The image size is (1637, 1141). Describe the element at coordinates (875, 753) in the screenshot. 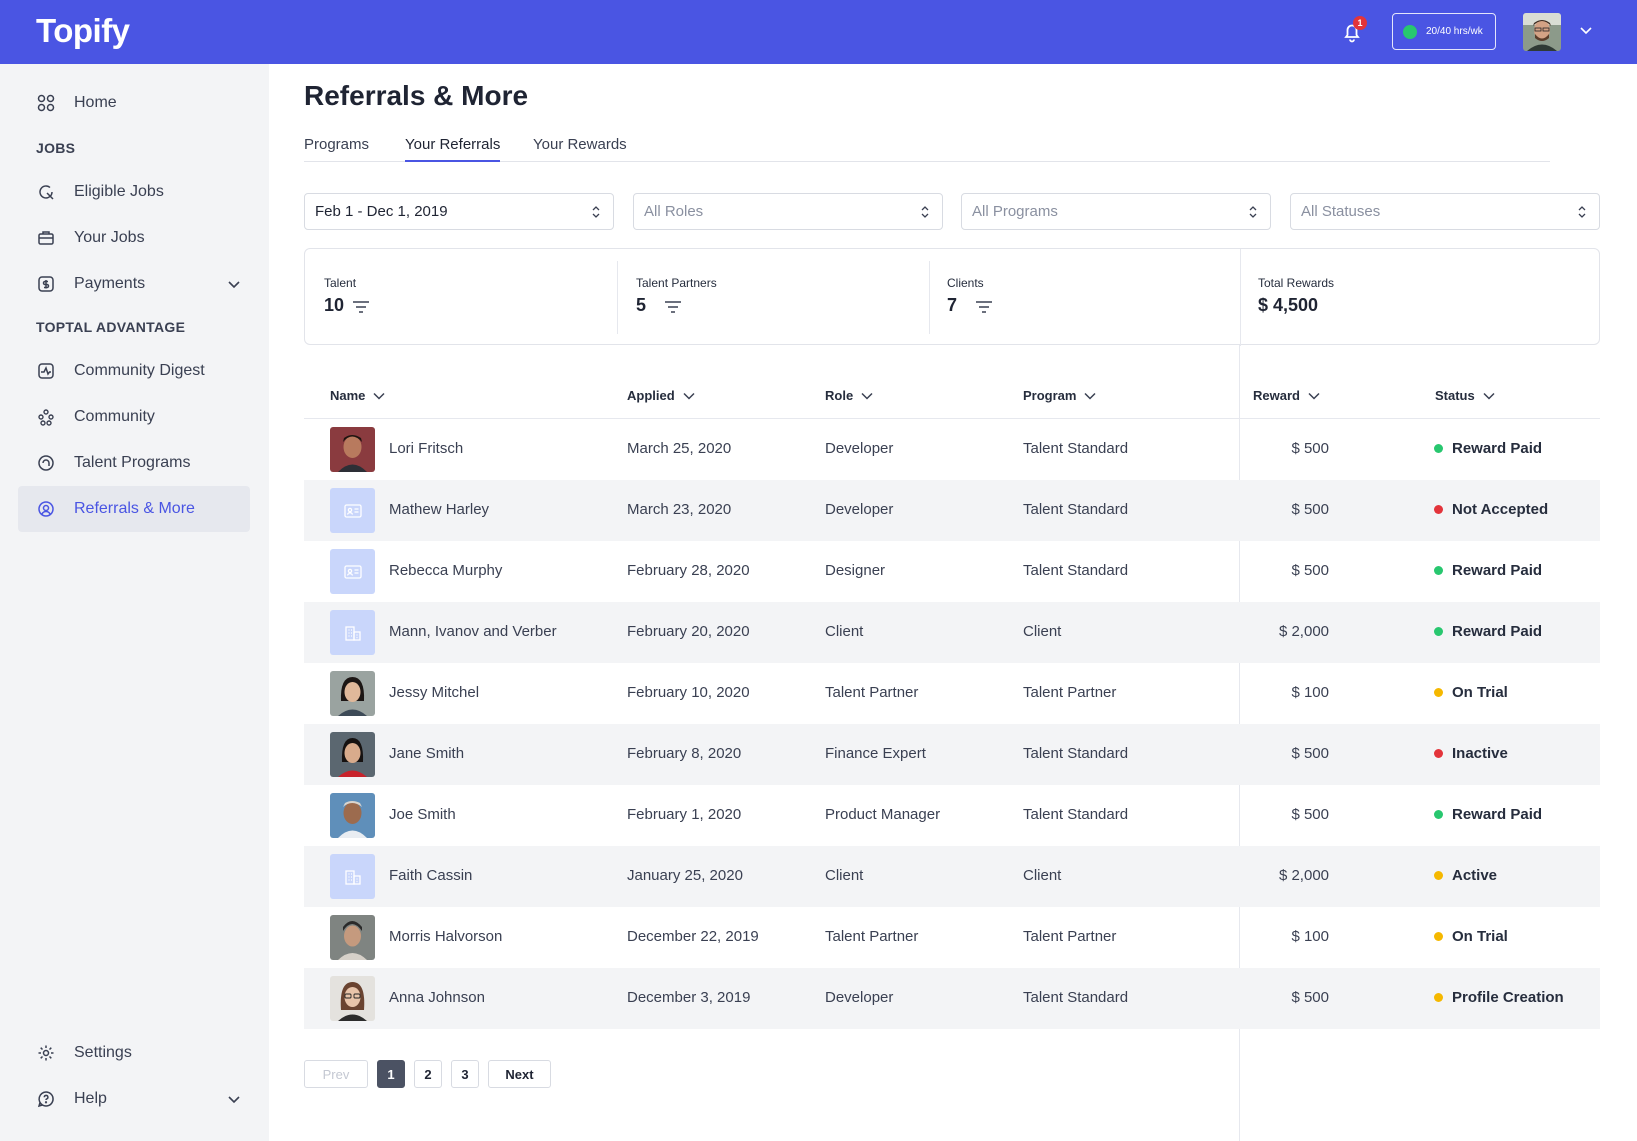

I see `cell-role: Finance Expert` at that location.